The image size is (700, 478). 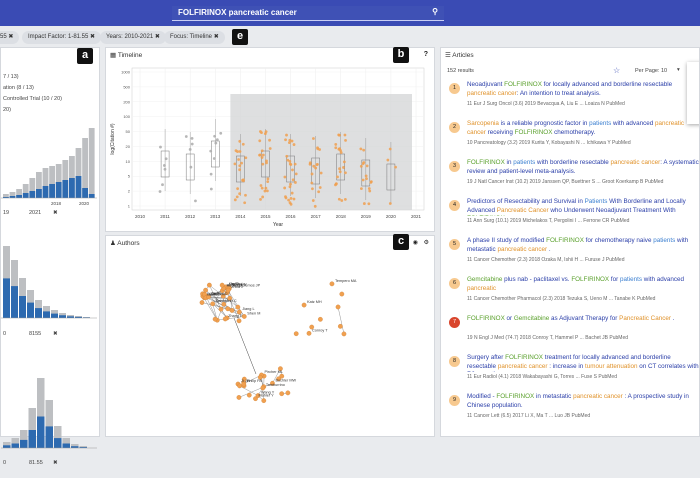 I want to click on filter-chip-years: Years: 2010-2021 ✖, so click(x=133, y=37).